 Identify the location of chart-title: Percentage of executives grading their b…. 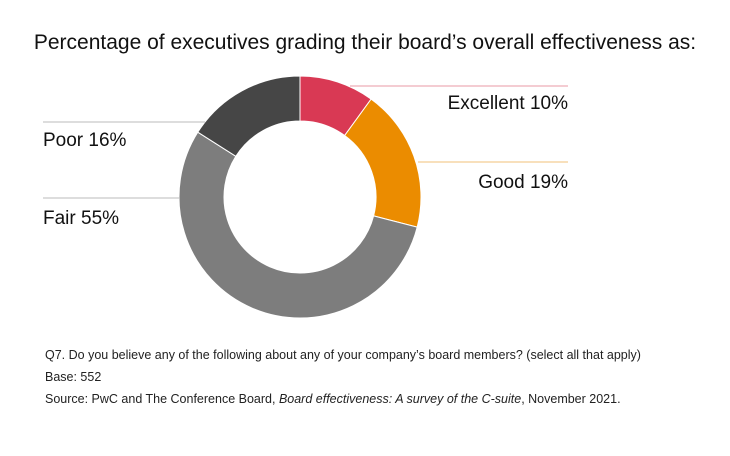
(365, 42).